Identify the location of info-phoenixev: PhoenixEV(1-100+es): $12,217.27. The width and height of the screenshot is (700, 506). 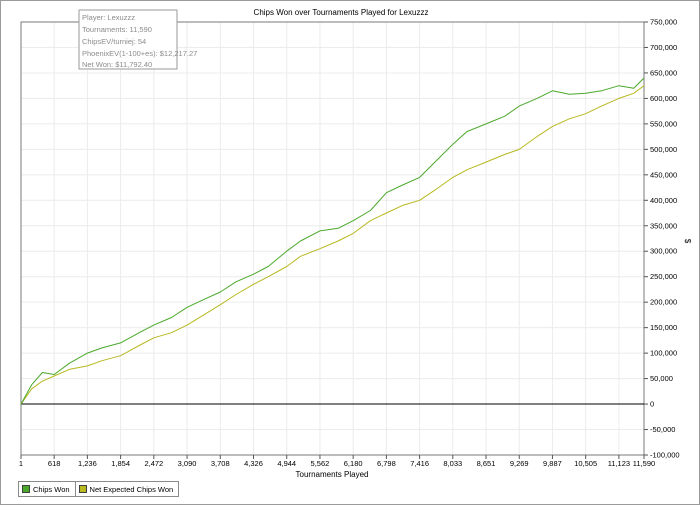
(139, 53).